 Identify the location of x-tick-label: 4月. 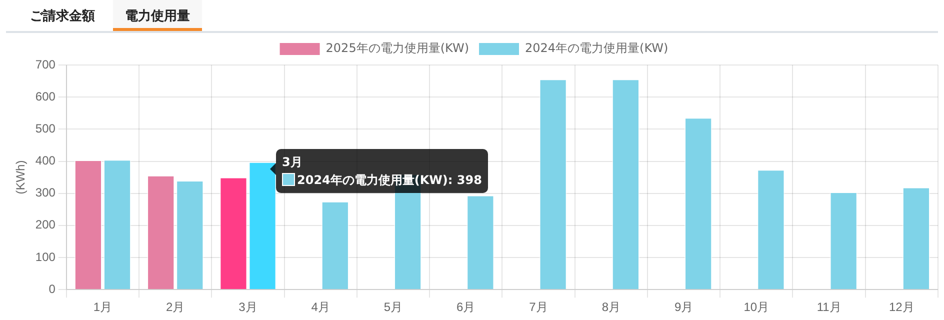
(320, 307).